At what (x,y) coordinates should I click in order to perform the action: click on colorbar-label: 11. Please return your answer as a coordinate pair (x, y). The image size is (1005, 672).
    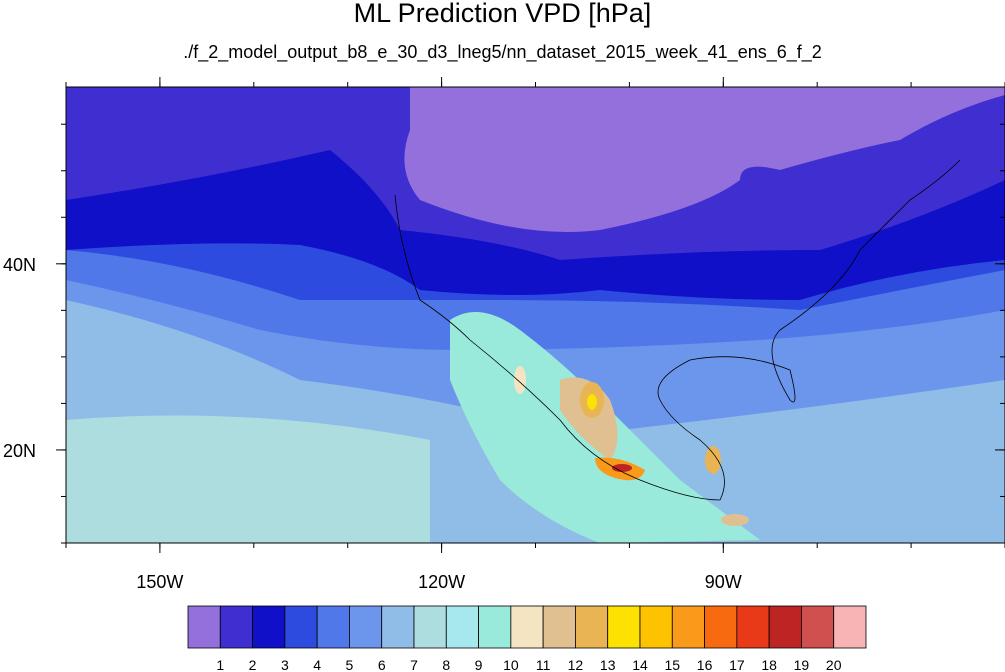
    Looking at the image, I should click on (543, 664).